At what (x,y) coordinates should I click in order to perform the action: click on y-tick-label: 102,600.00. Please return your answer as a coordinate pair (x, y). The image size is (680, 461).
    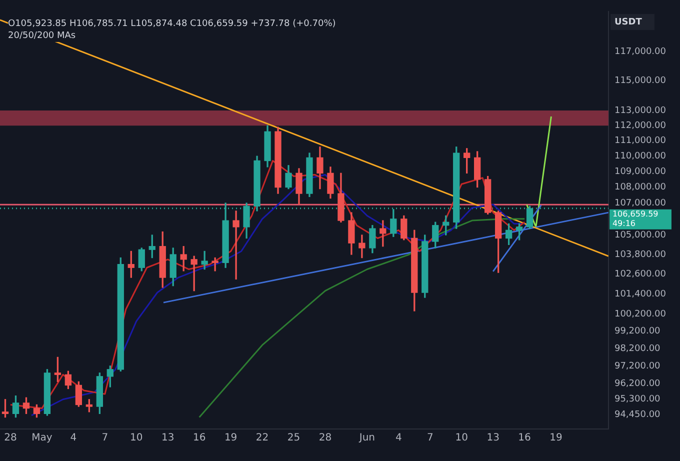
    Looking at the image, I should click on (640, 275).